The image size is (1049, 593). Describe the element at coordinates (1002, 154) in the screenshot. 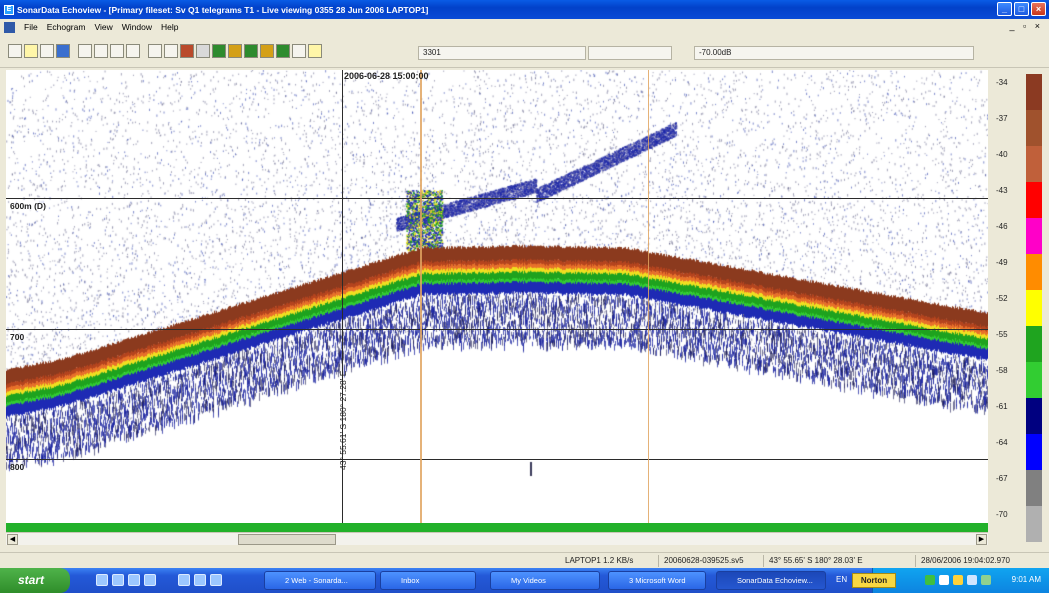

I see `color-scale-label: -40` at that location.